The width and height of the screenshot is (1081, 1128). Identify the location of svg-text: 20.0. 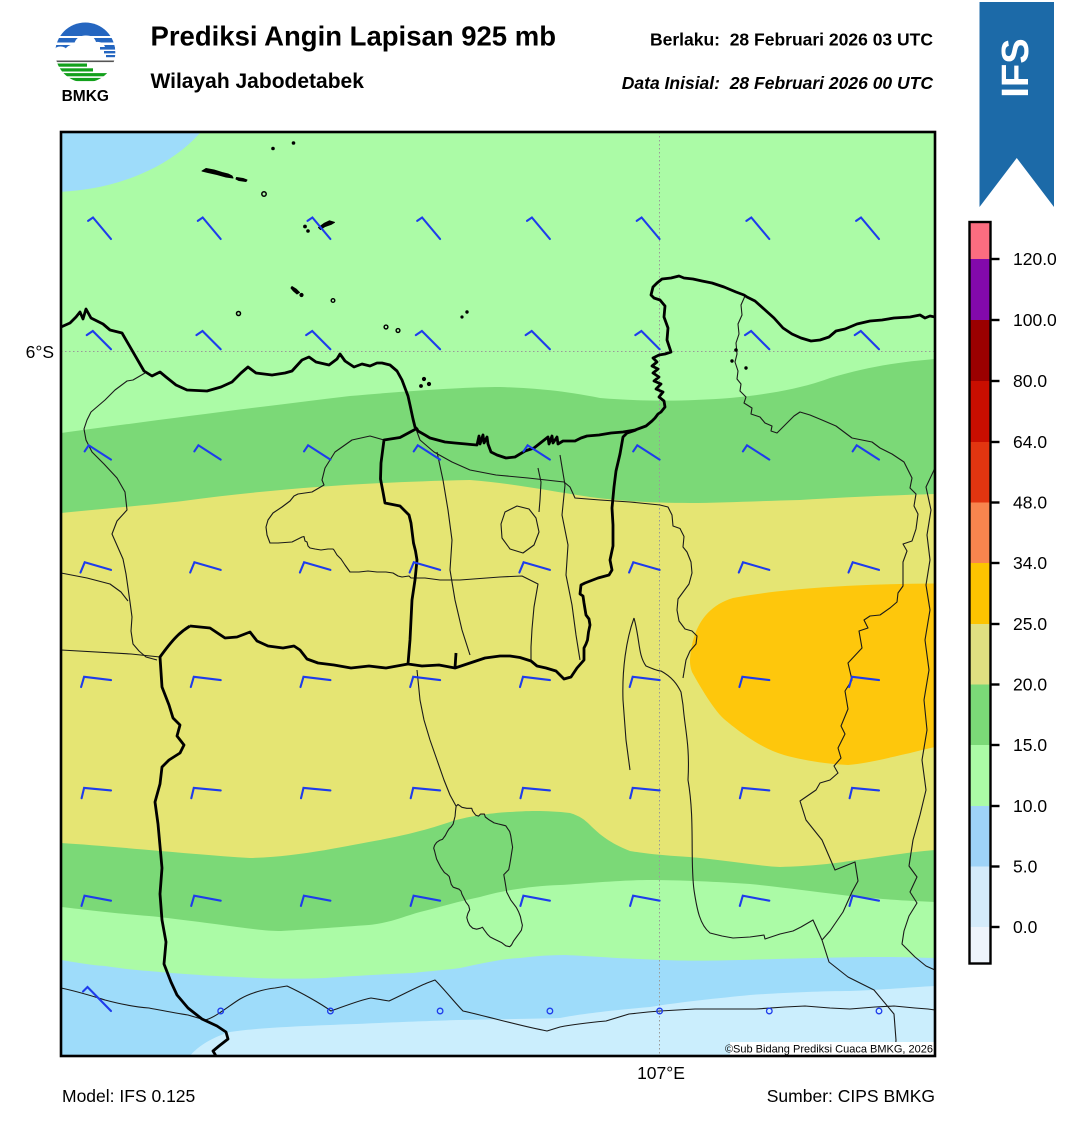
(1030, 685).